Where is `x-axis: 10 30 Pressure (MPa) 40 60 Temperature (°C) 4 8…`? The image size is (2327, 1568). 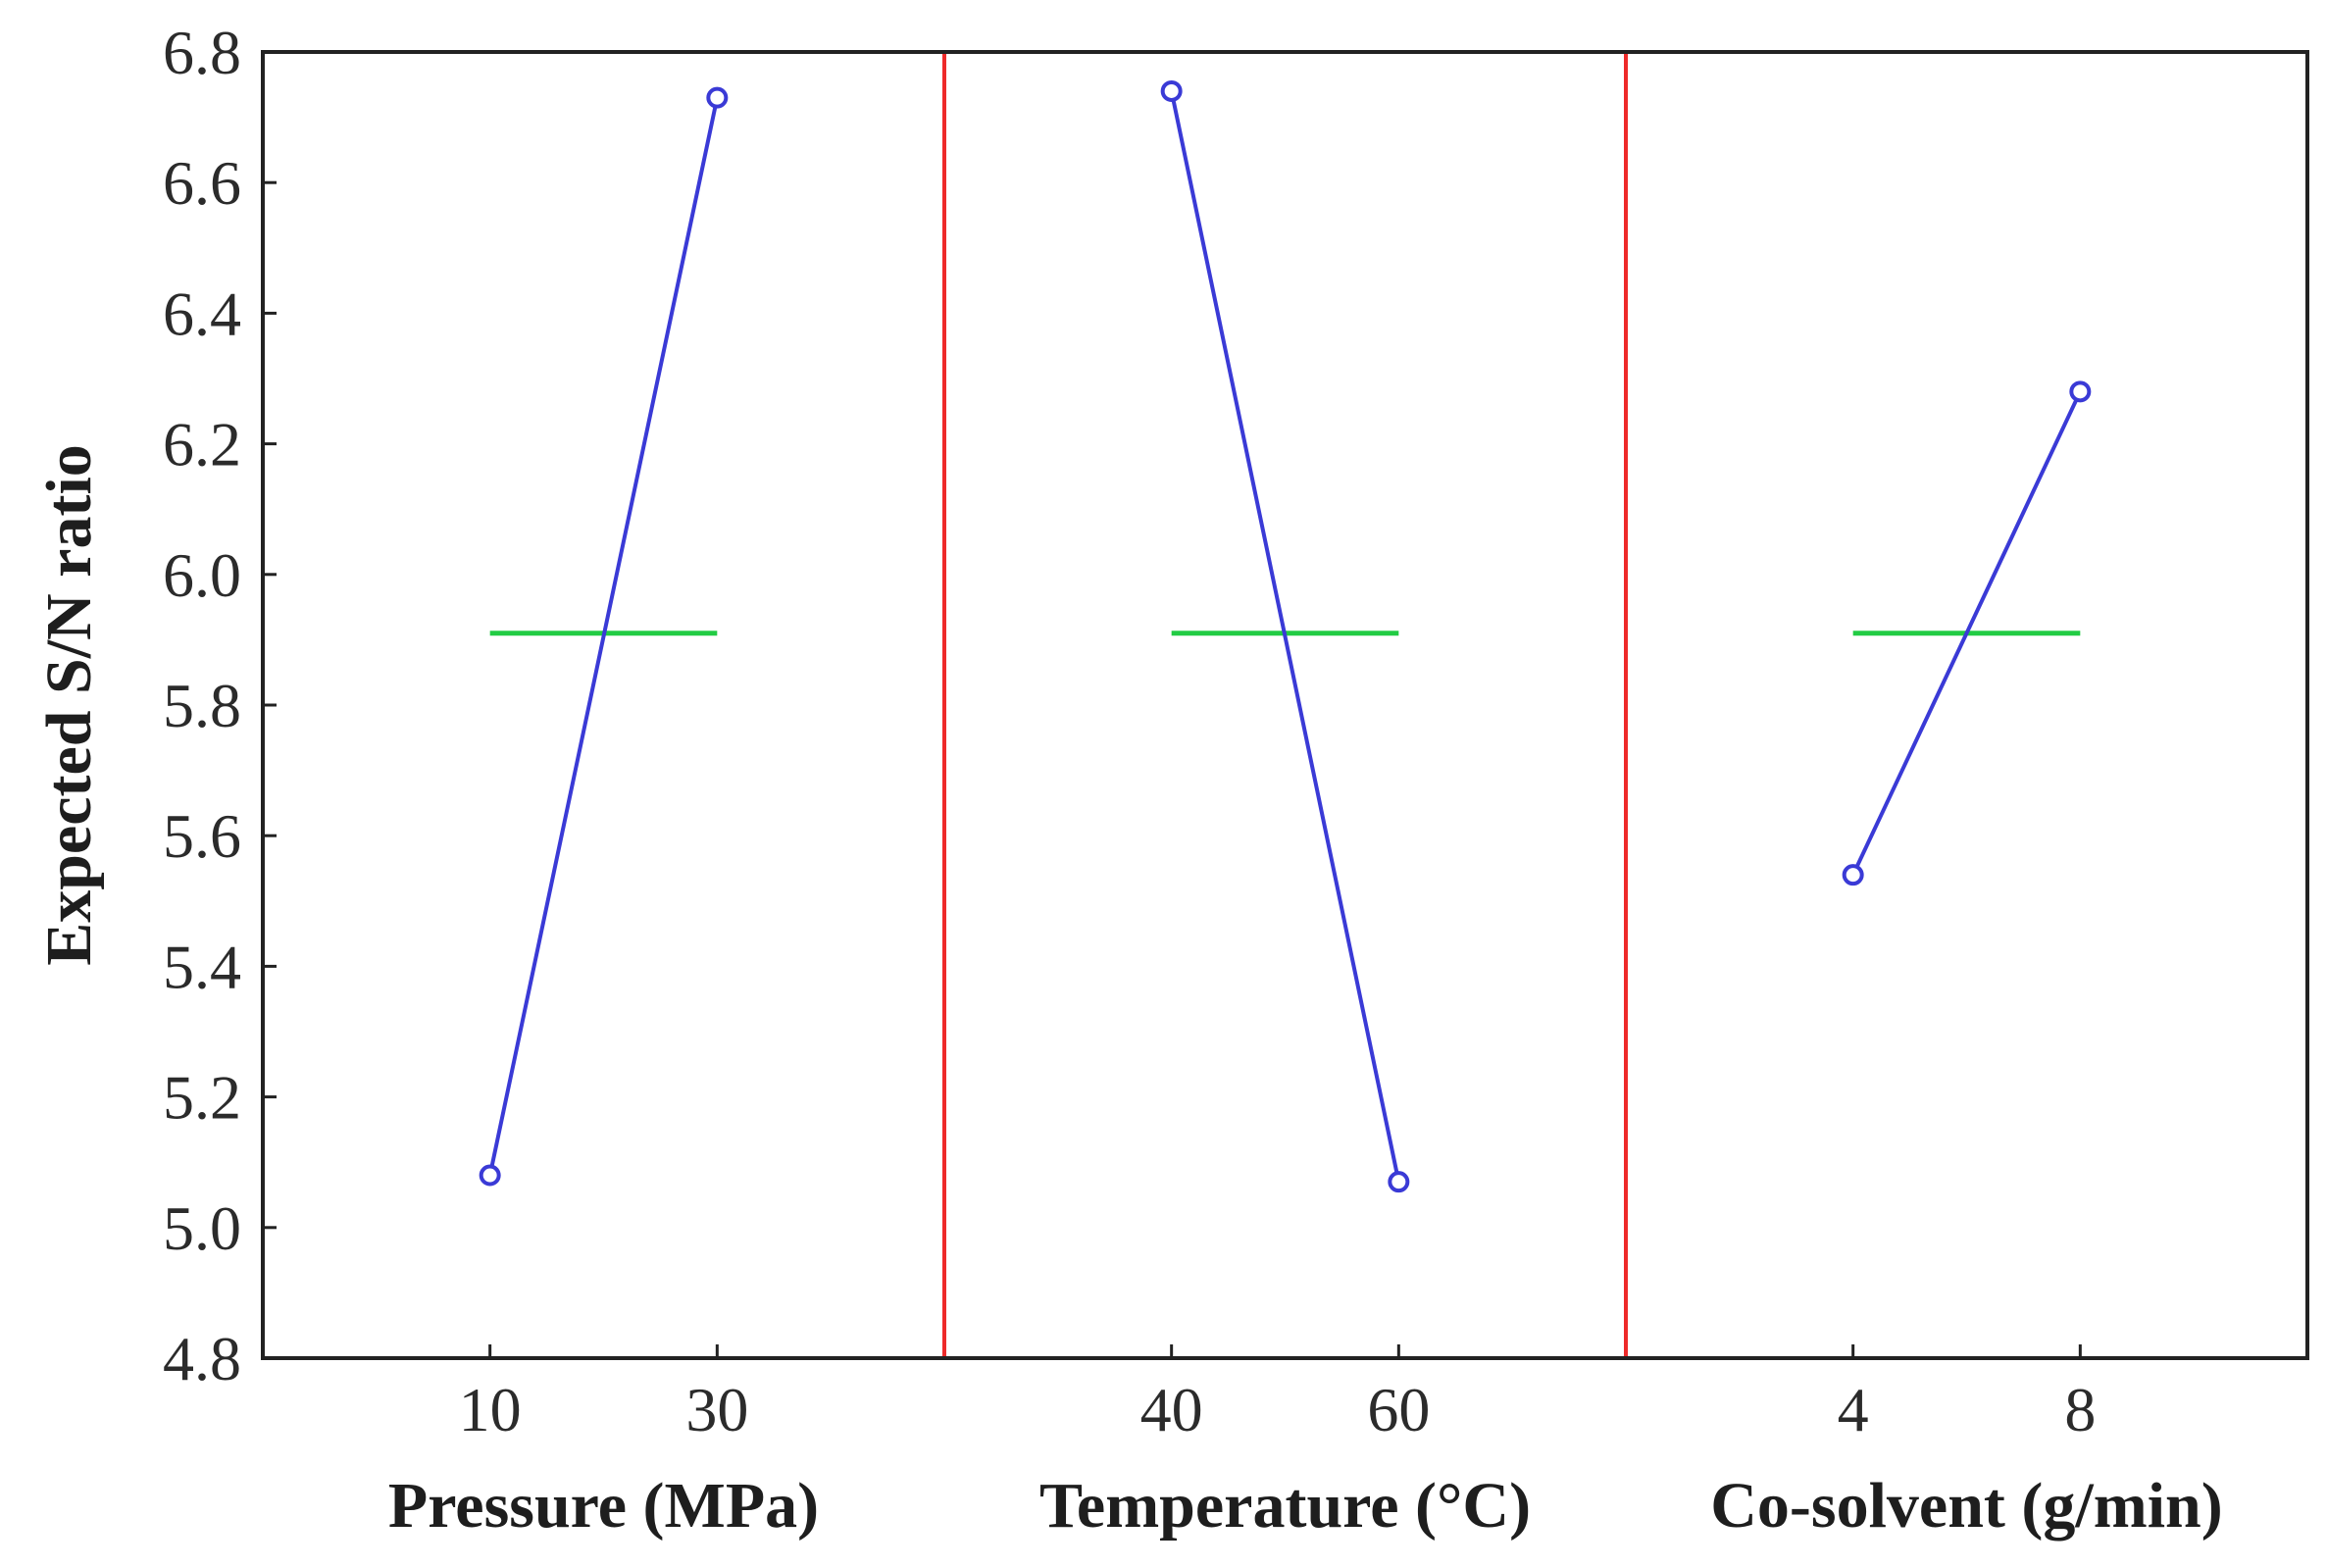
x-axis: 10 30 Pressure (MPa) 40 60 Temperature (°C) 4 8… is located at coordinates (1305, 1443).